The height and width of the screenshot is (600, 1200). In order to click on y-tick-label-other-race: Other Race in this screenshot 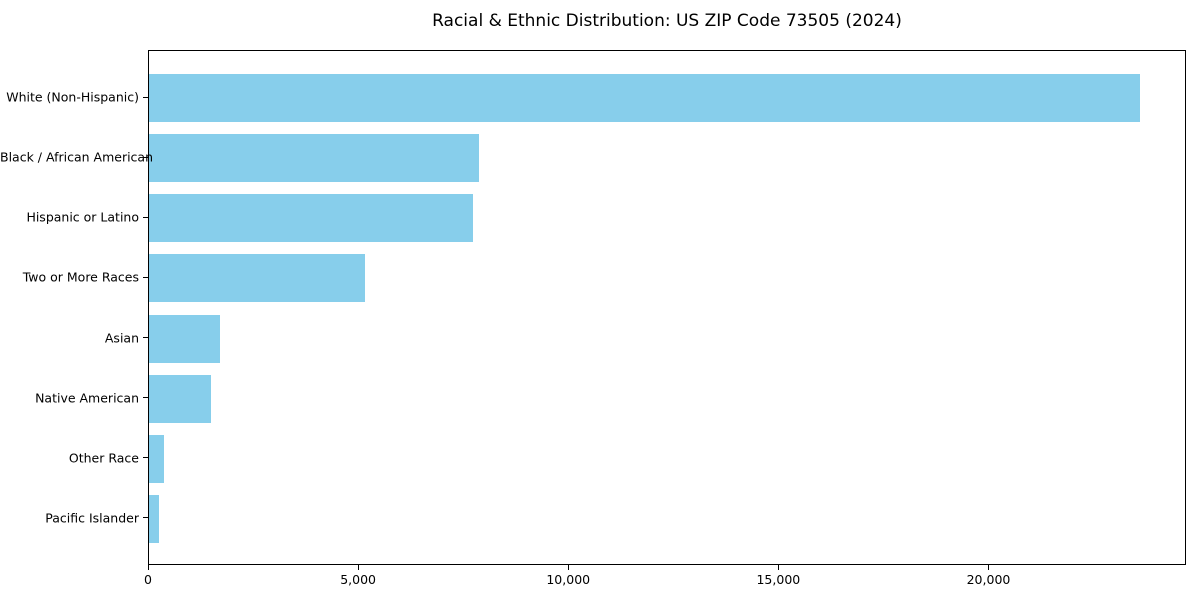, I will do `click(103, 458)`.